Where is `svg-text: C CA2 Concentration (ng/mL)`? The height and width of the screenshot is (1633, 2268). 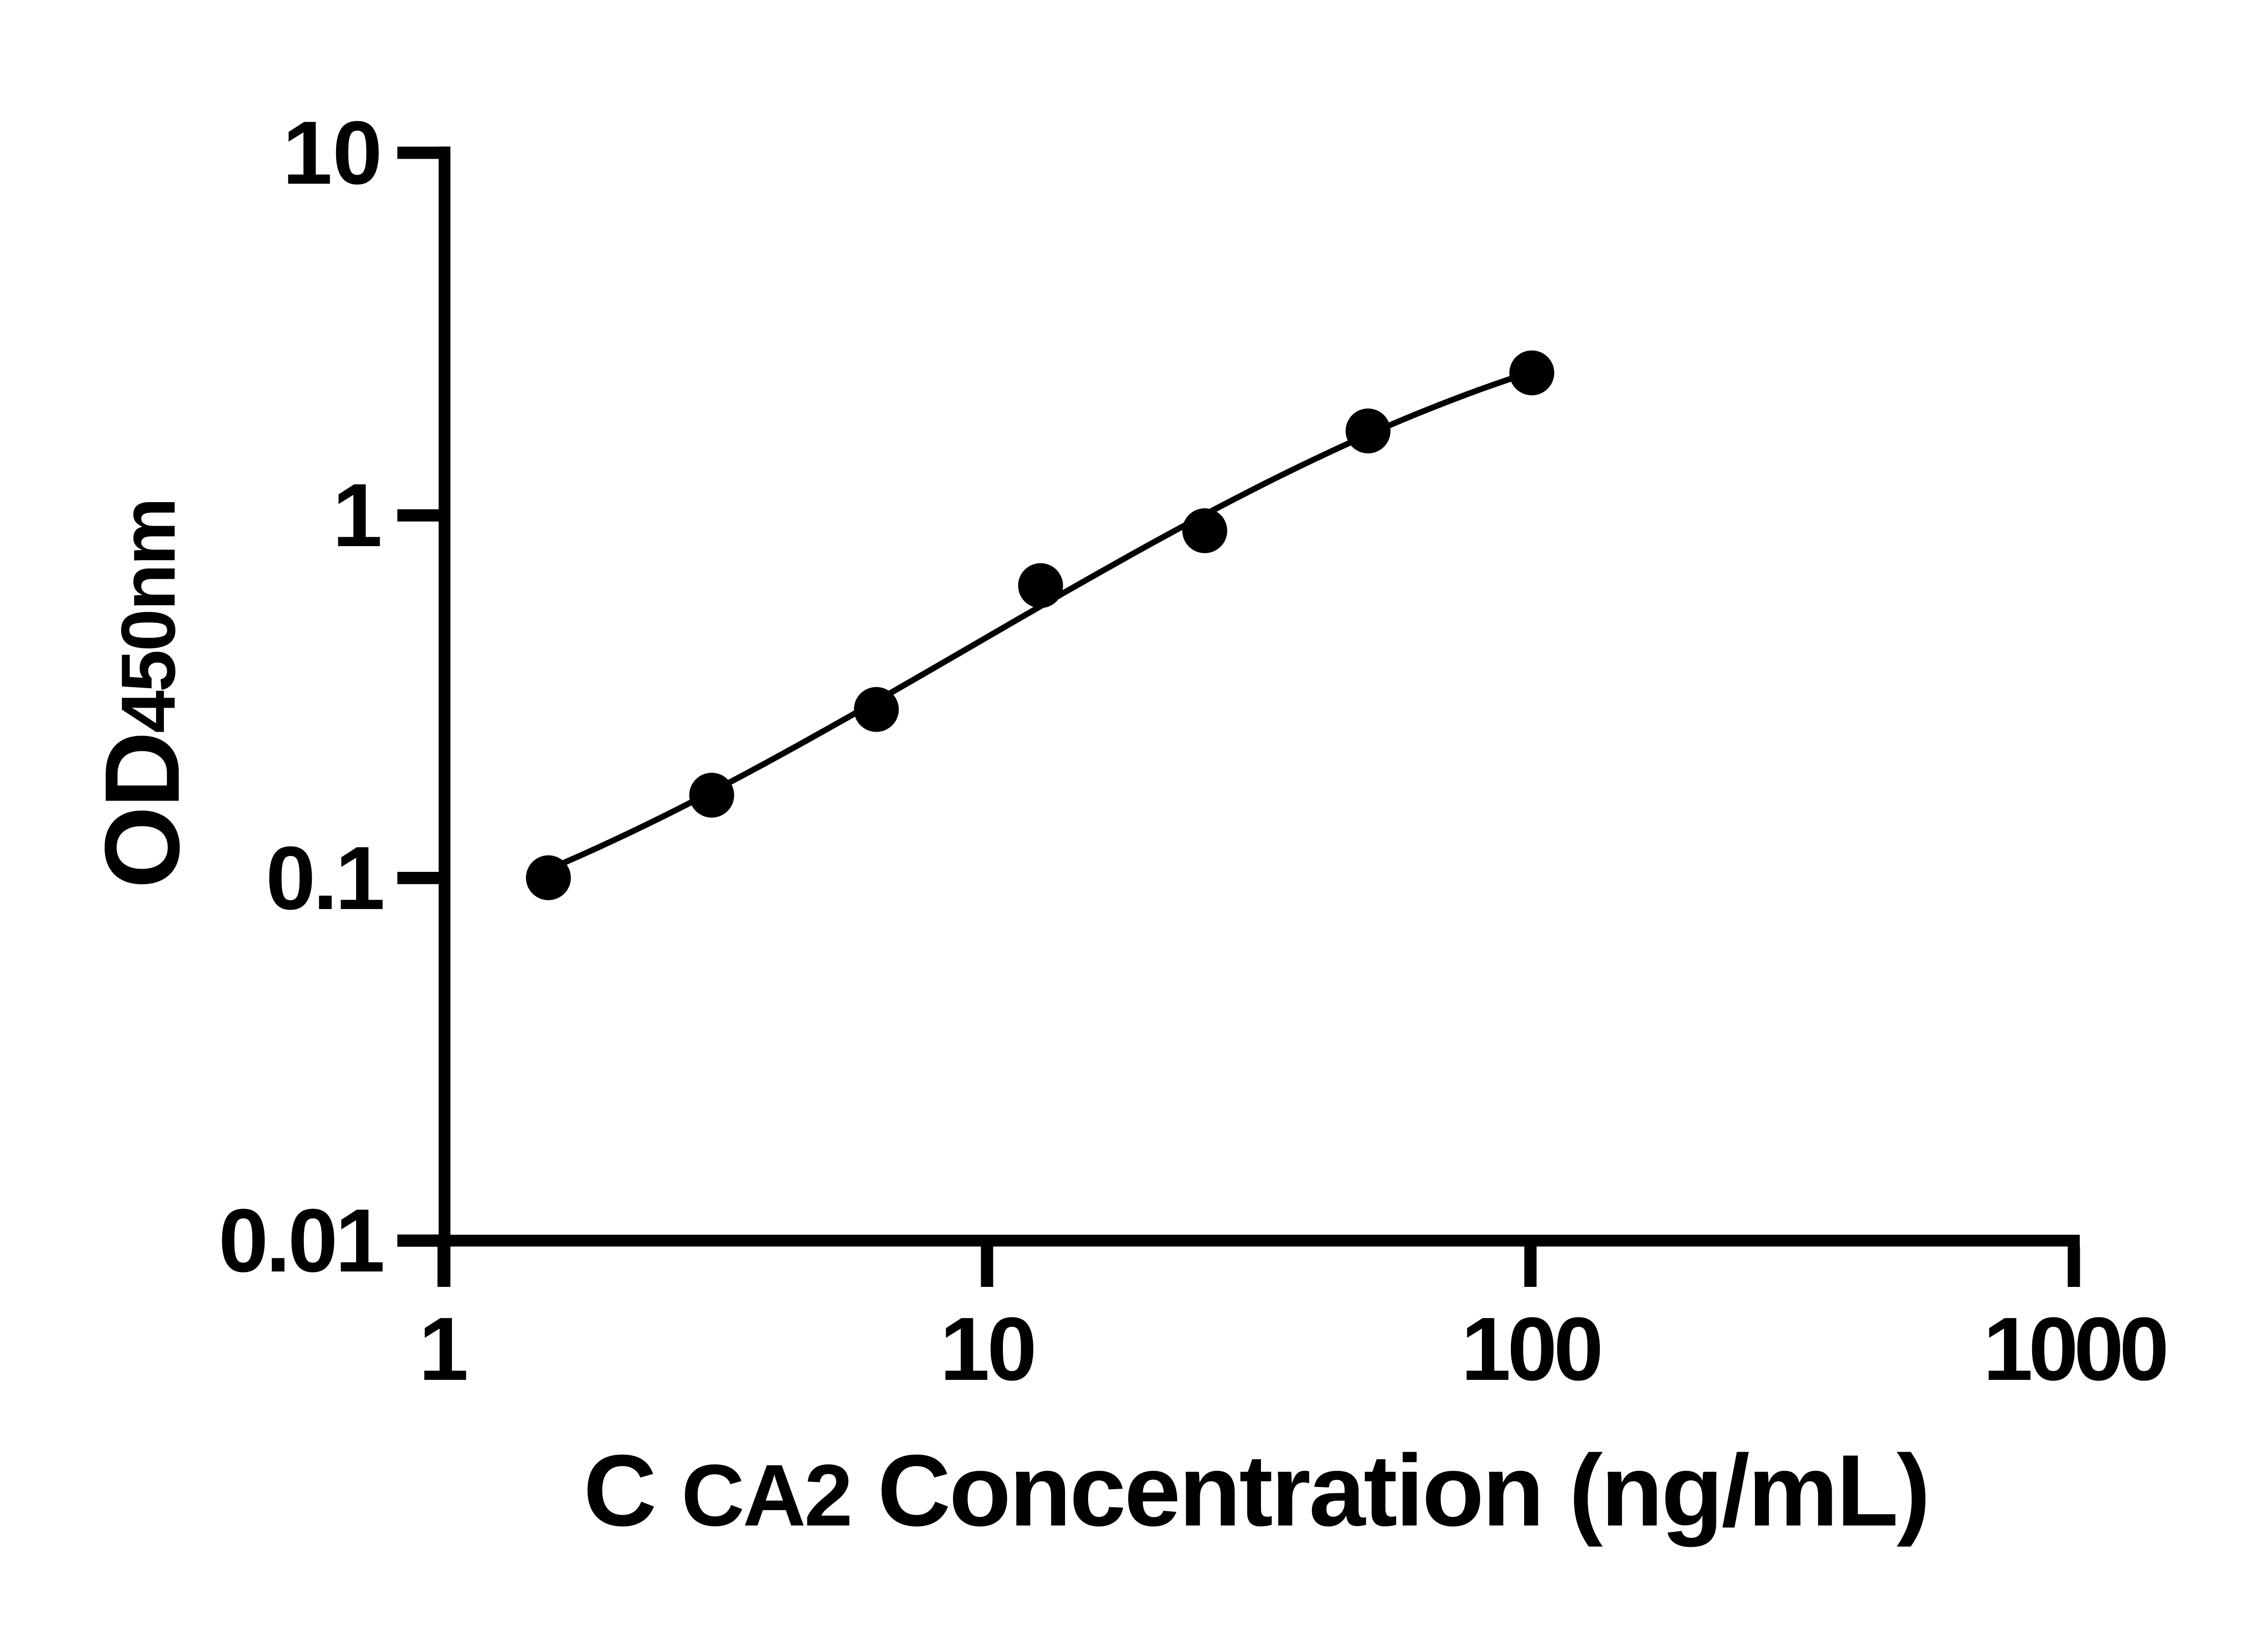
svg-text: C CA2 Concentration (ng/mL) is located at coordinates (1256, 1490).